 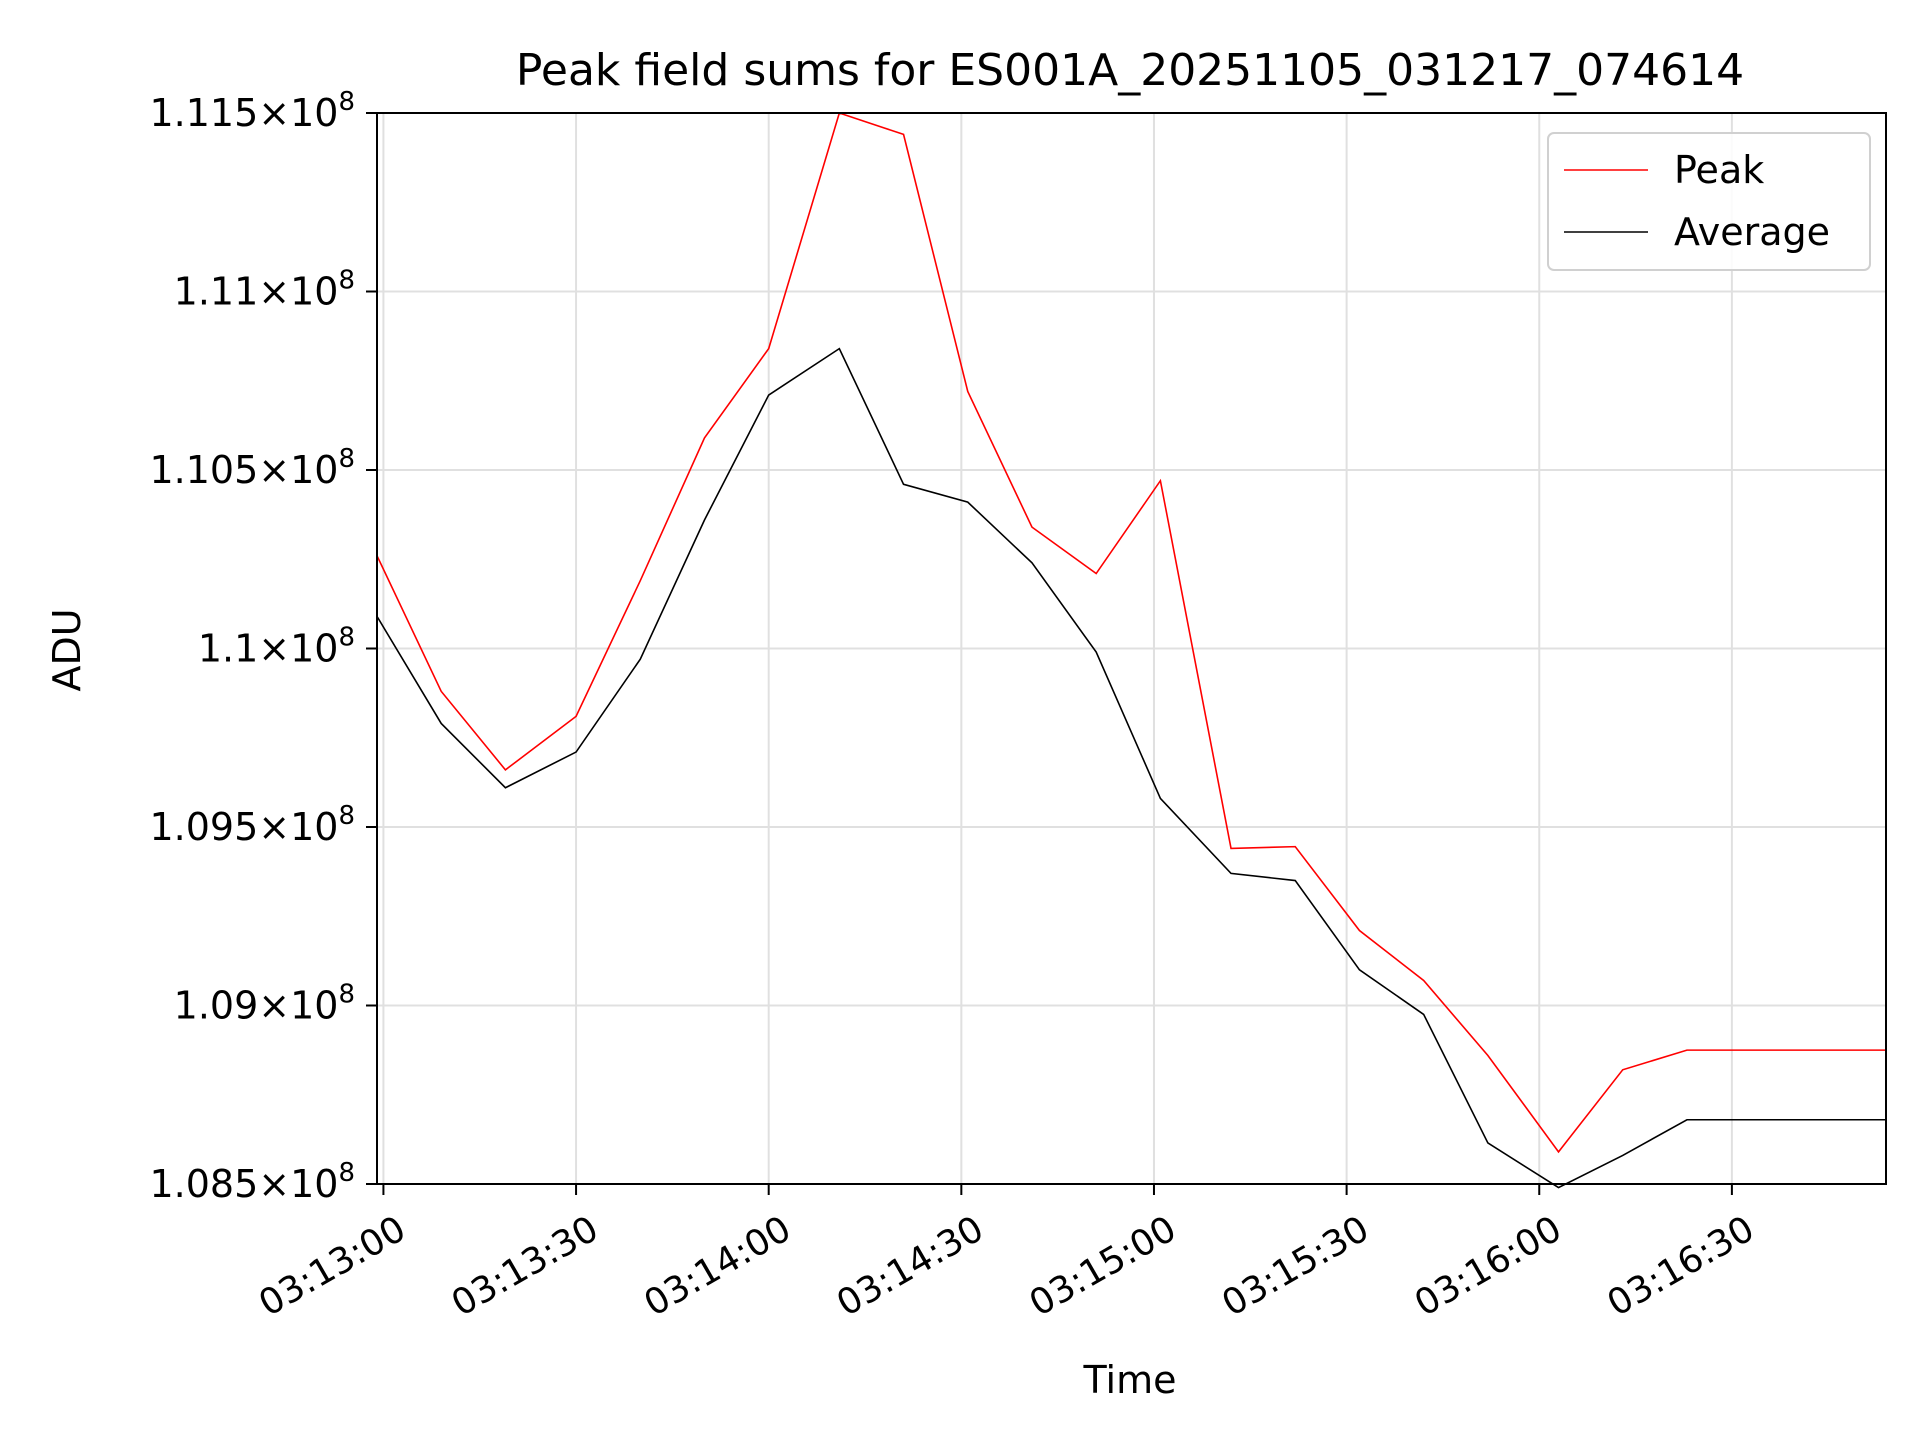 What do you see at coordinates (203, 827) in the screenshot?
I see `y-tick-mantissa: 1.095` at bounding box center [203, 827].